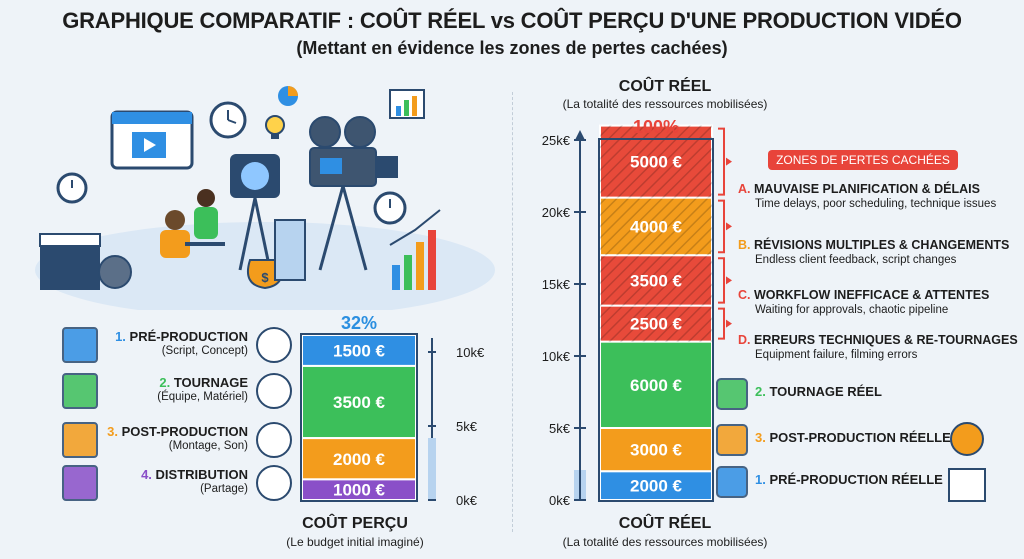 The image size is (1024, 559). I want to click on category-detail: (Montage, Son), so click(208, 446).